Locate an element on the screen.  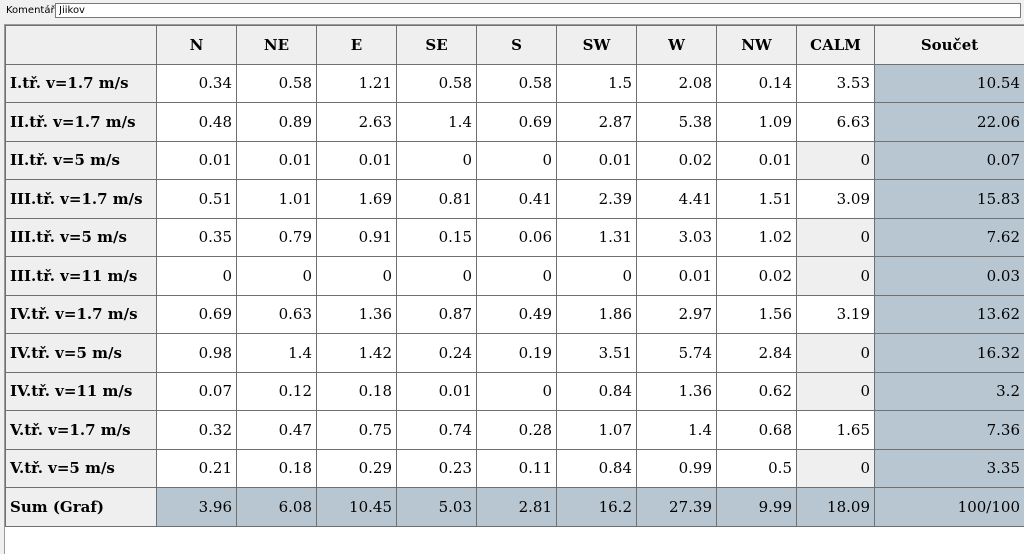
value-cell: 1.51 is located at coordinates (757, 199).